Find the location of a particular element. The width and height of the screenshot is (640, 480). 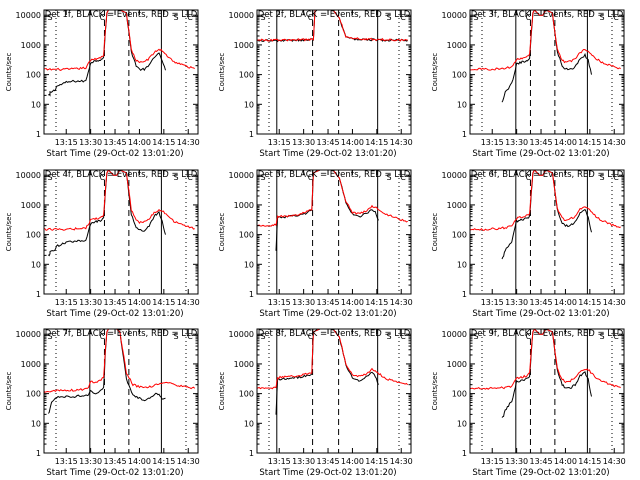

panel-title: Det 1f, BLACK = Events, RED = LLD is located at coordinates (121, 15).